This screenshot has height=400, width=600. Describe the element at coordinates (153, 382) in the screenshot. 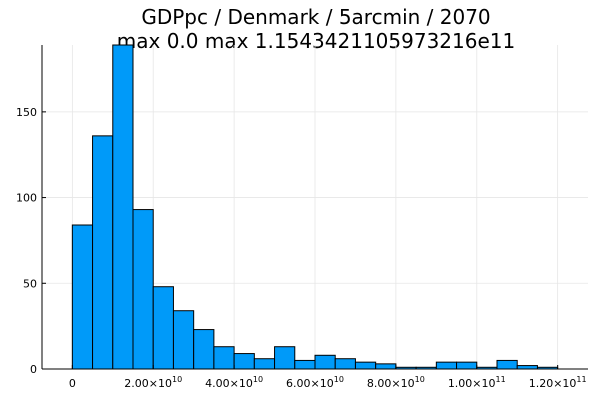

I see `x-tick-label-1: 2.00×10¹⁰` at that location.